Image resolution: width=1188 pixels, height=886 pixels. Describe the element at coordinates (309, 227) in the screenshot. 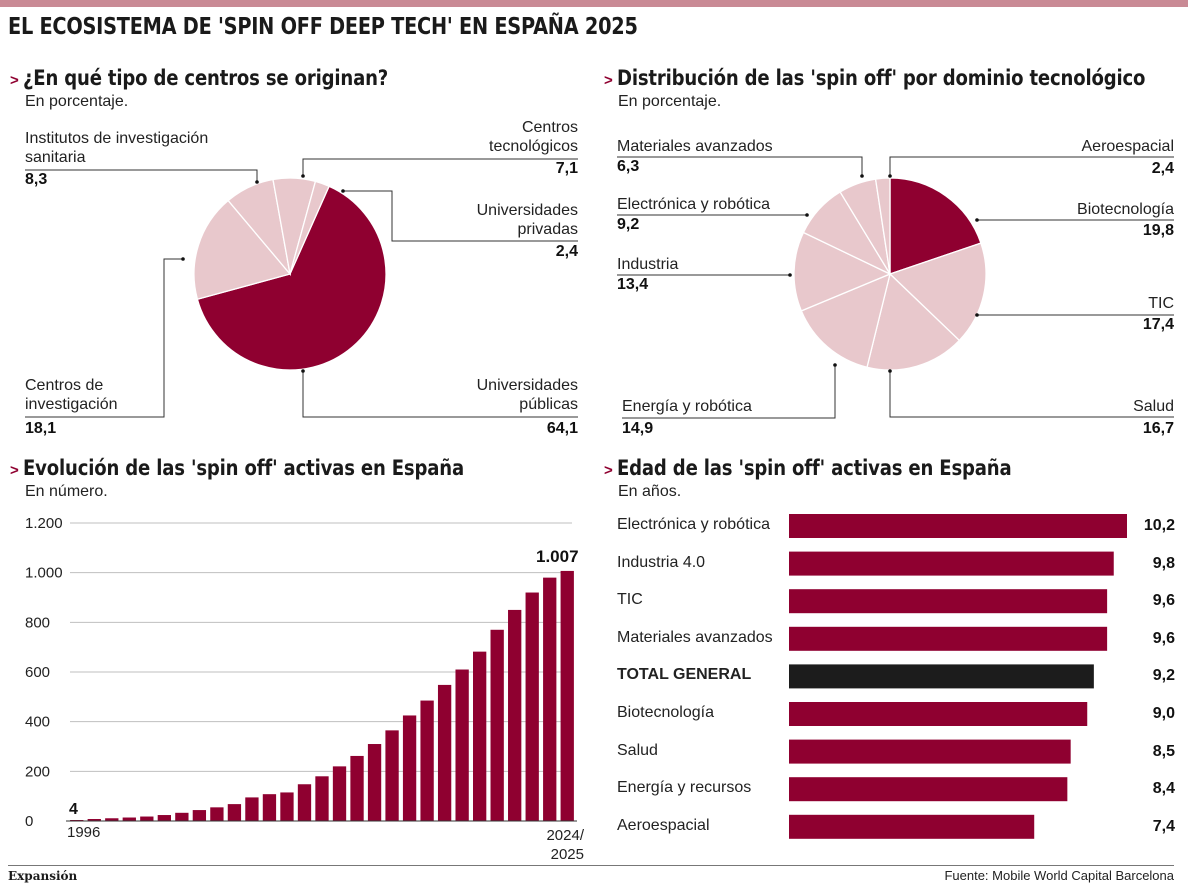

I see `pie1-slice-universidades-privadas` at that location.